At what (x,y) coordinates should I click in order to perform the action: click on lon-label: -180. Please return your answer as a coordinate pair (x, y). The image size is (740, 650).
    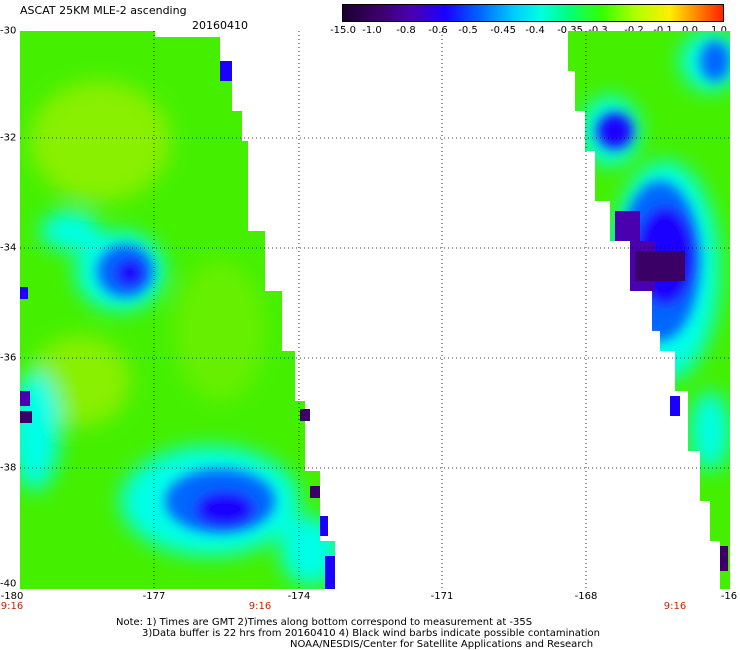
    Looking at the image, I should click on (12, 596).